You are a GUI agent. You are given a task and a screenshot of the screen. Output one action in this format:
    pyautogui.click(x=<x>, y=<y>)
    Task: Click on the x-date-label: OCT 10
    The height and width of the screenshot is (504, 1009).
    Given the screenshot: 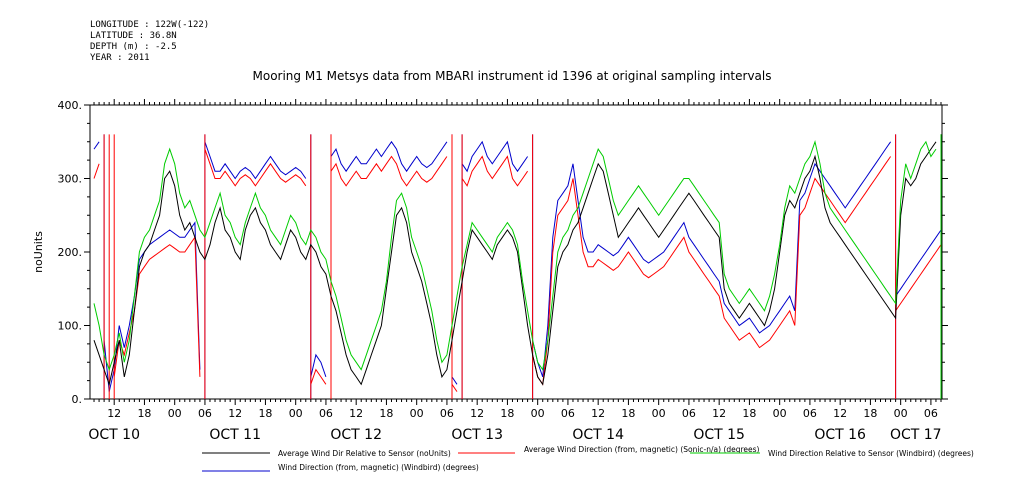 What is the action you would take?
    pyautogui.click(x=114, y=435)
    